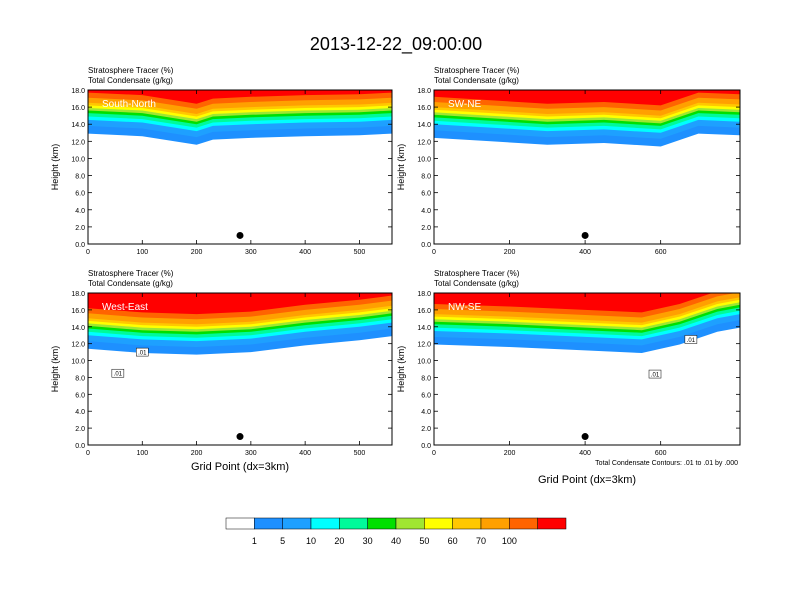 The width and height of the screenshot is (792, 612). Describe the element at coordinates (453, 541) in the screenshot. I see `colorbar-label: 60` at that location.